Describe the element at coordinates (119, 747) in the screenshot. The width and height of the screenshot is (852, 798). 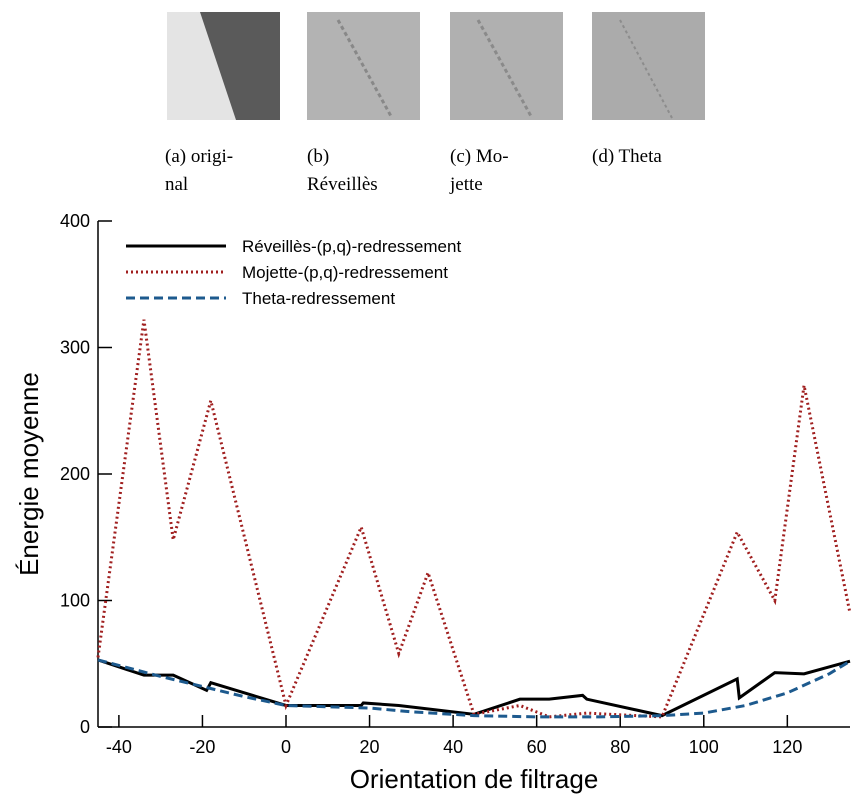
I see `x-tick-label: -40` at that location.